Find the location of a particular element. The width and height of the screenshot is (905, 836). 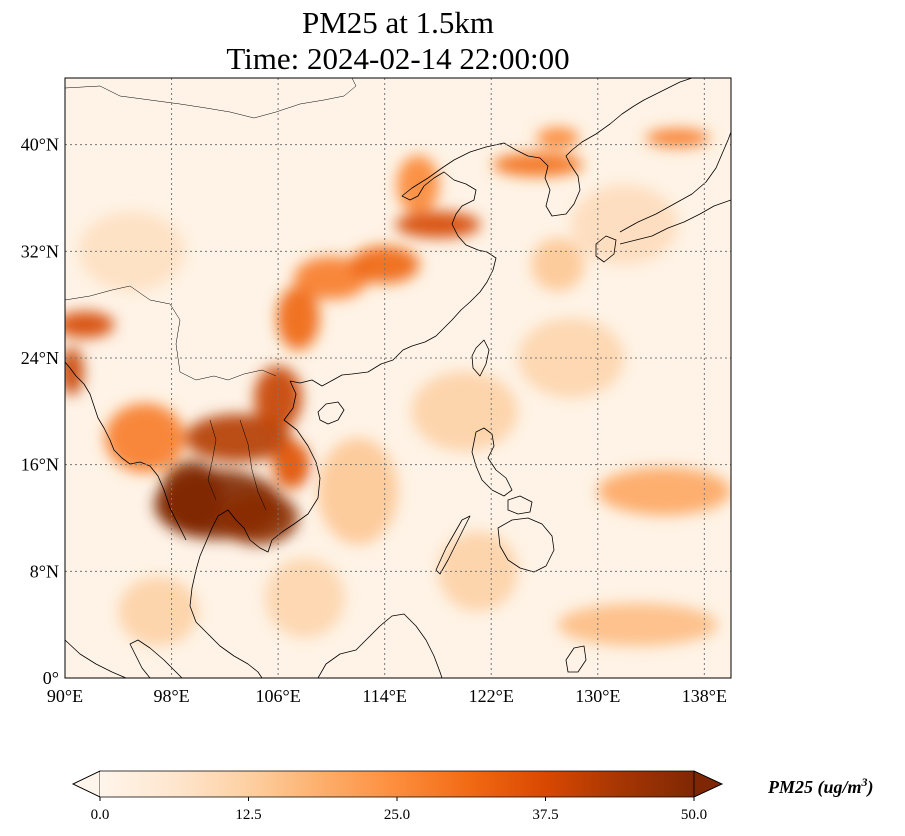

coastline-japan-honshu is located at coordinates (675, 182).